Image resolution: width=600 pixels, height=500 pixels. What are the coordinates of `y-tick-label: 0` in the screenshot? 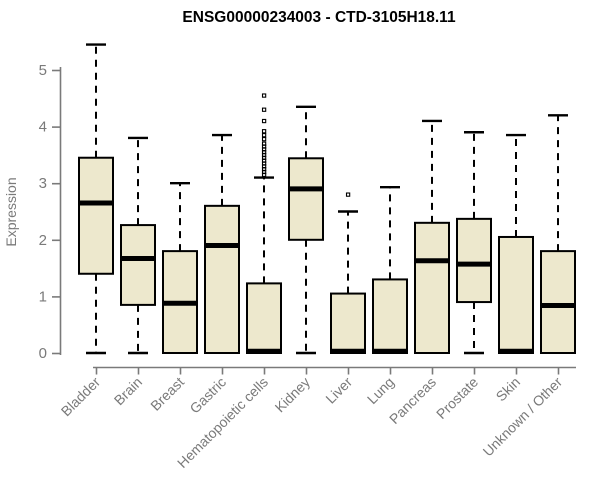 It's located at (43, 353).